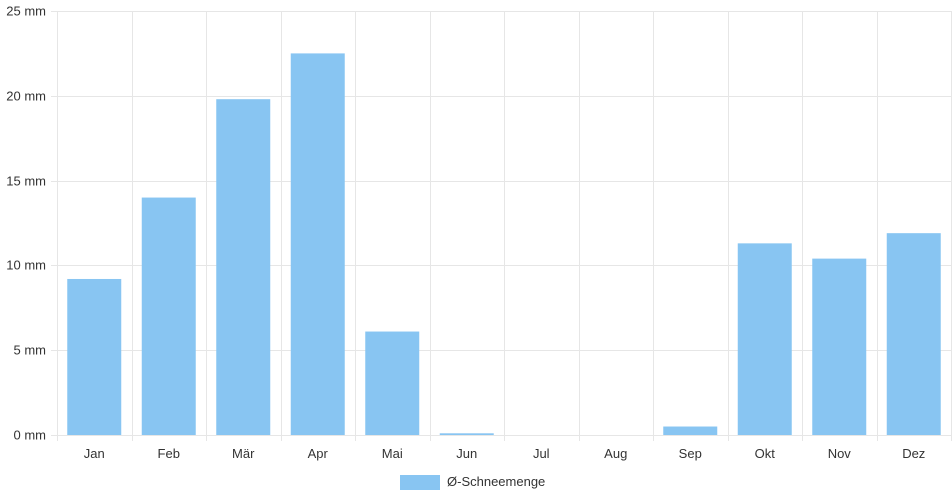 The image size is (952, 500). Describe the element at coordinates (30, 435) in the screenshot. I see `y-tick-label: 0 mm` at that location.